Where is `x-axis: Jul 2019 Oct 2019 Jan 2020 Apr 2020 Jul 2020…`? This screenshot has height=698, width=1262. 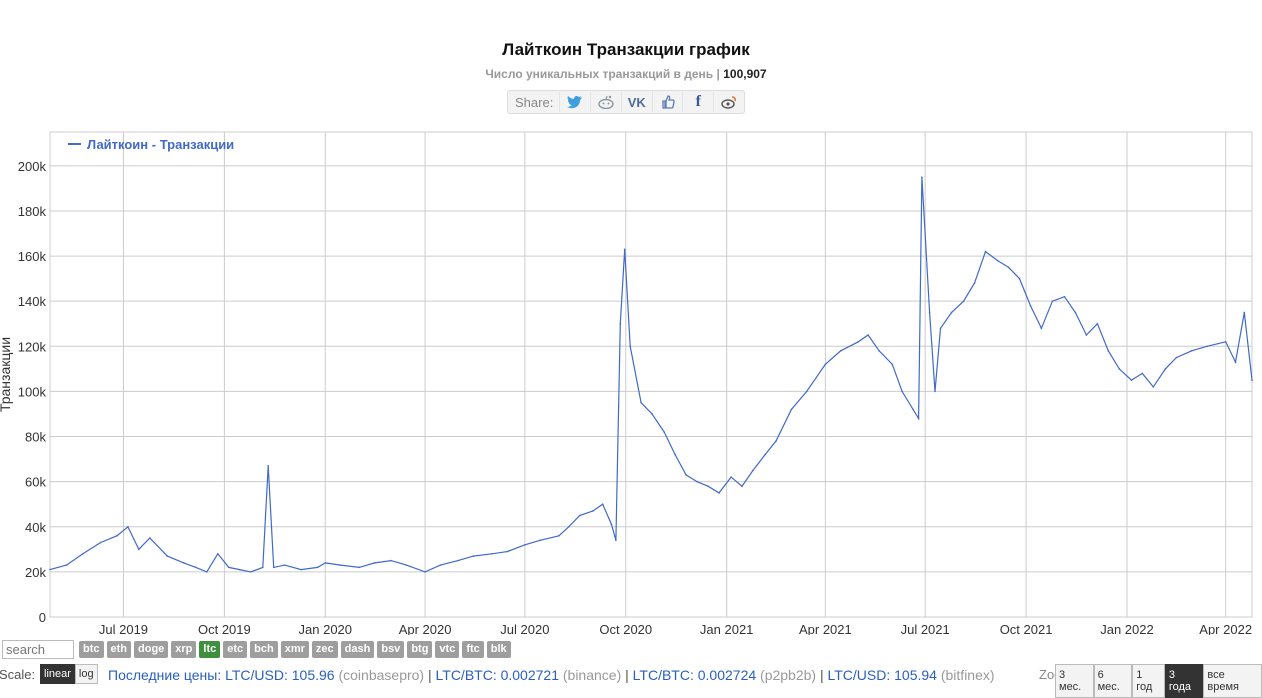
x-axis: Jul 2019 Oct 2019 Jan 2020 Apr 2020 Jul 2020… is located at coordinates (675, 628).